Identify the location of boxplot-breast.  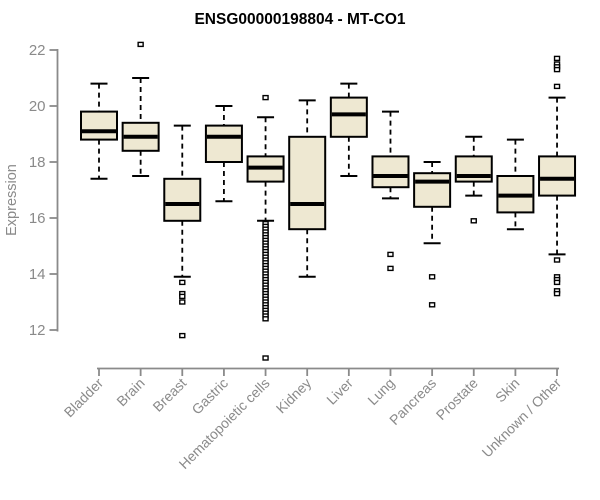
(182, 231).